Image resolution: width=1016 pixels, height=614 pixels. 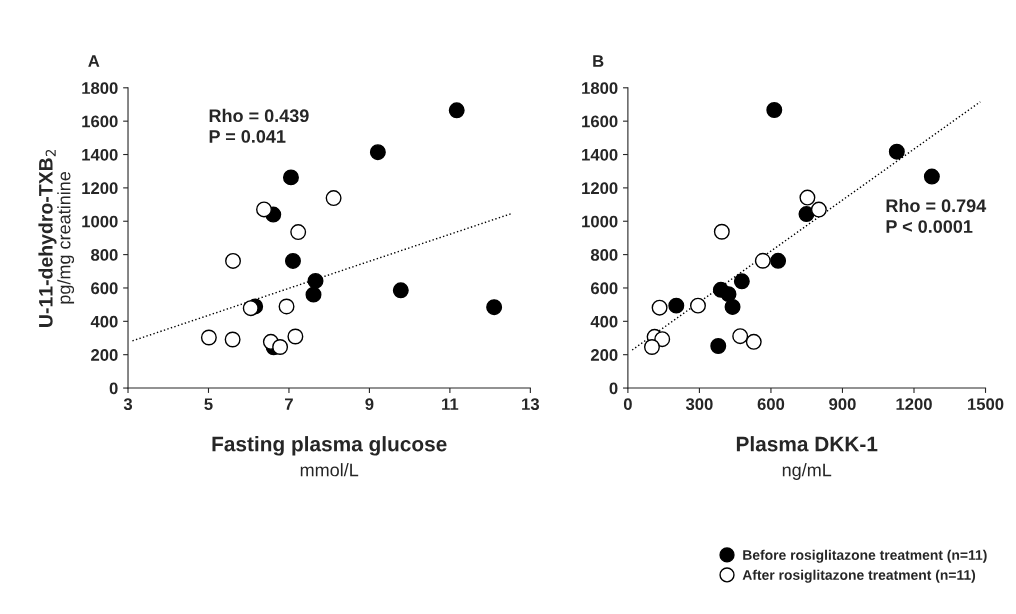 What do you see at coordinates (771, 404) in the screenshot?
I see `x-tick-label: 600` at bounding box center [771, 404].